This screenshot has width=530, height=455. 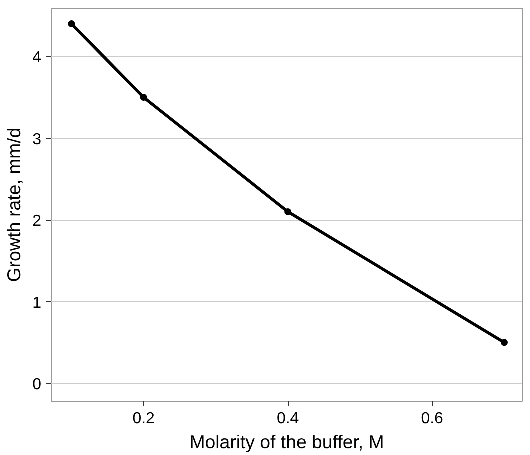 What do you see at coordinates (37, 139) in the screenshot?
I see `y-tick-label: 3` at bounding box center [37, 139].